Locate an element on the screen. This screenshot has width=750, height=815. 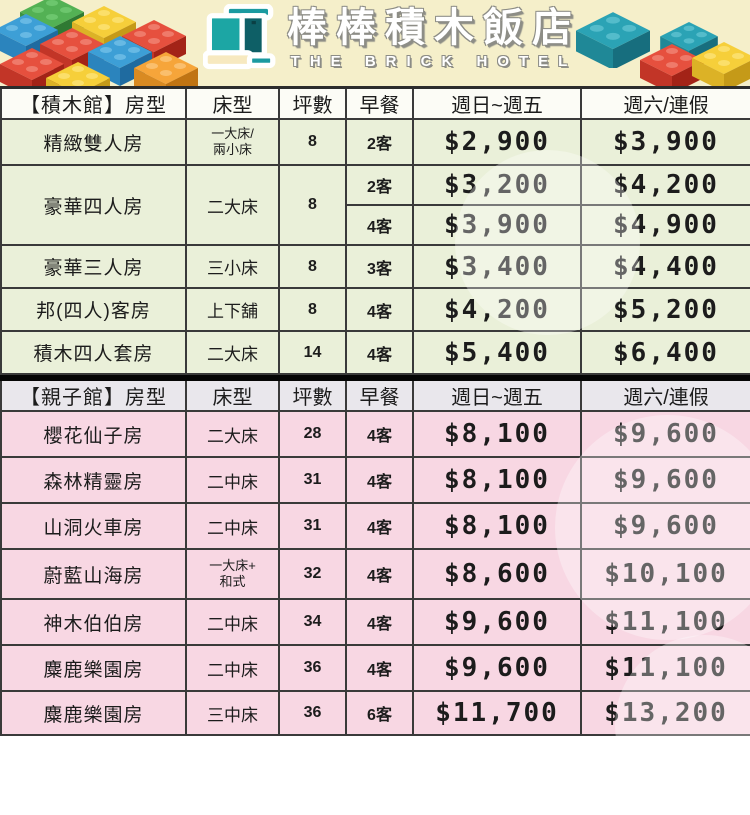
table-row: 精緻雙人房 一大床/ 兩小床 8 2客 $2,900 $3,900 is located at coordinates (375, 142).